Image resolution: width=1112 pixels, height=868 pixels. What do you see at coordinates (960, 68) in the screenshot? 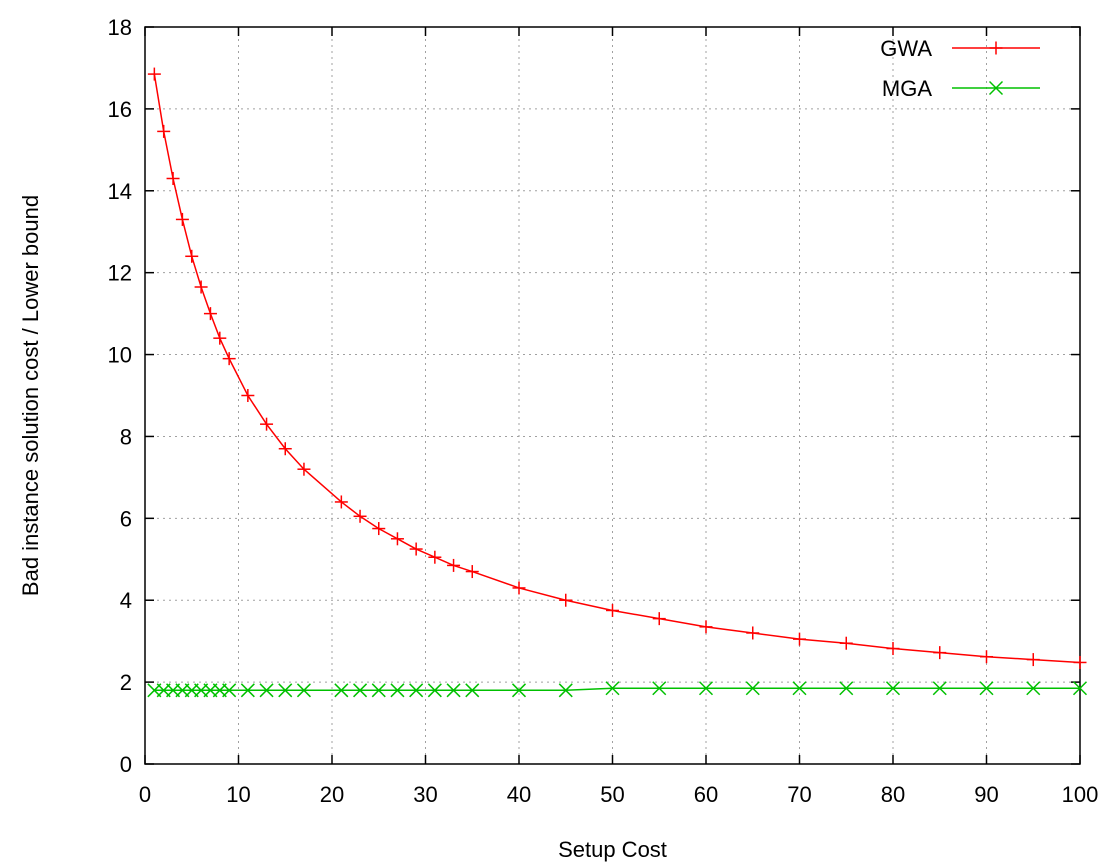
I see `legend: GWA MGA` at bounding box center [960, 68].